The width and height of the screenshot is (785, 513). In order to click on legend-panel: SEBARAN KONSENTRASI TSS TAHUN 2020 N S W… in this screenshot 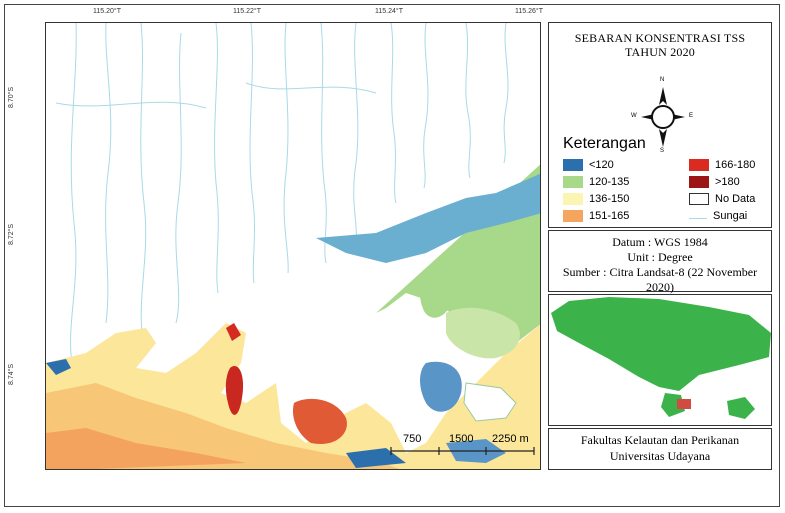, I will do `click(660, 125)`.